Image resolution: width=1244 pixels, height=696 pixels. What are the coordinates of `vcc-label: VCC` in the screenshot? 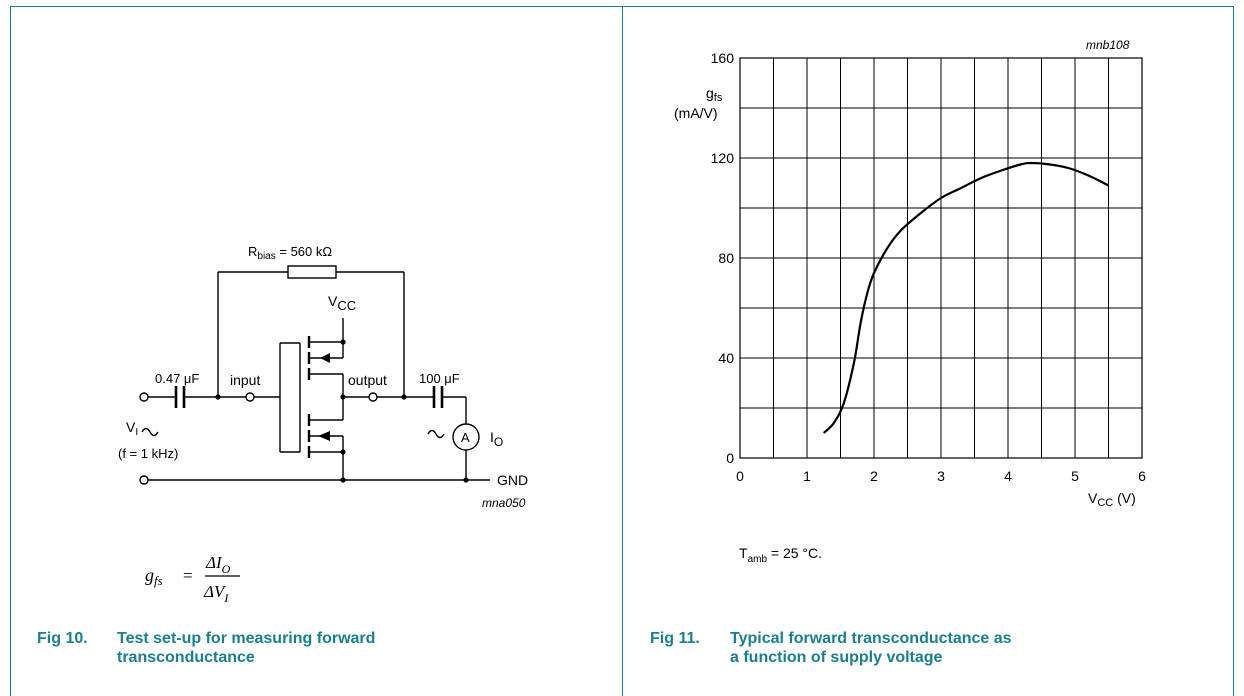 It's located at (342, 303).